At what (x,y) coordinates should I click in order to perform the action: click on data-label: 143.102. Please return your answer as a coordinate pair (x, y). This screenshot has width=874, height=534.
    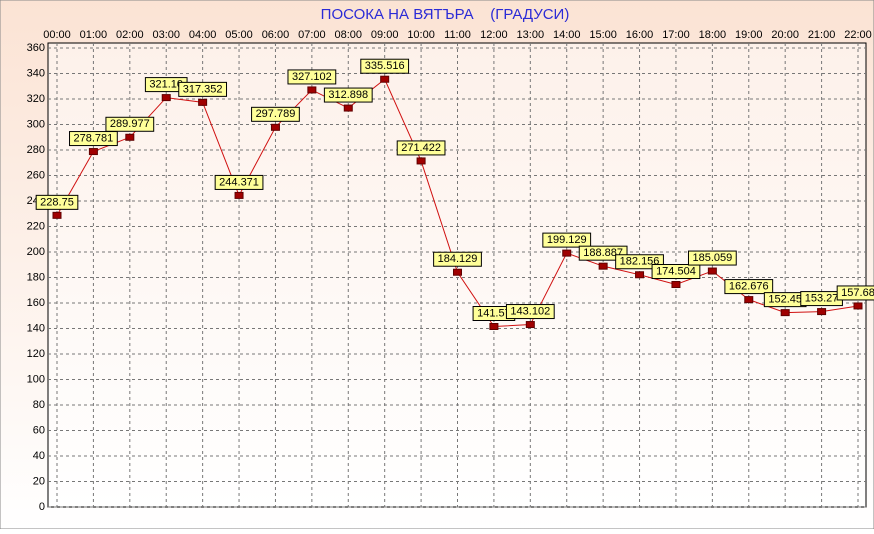
    Looking at the image, I should click on (530, 311).